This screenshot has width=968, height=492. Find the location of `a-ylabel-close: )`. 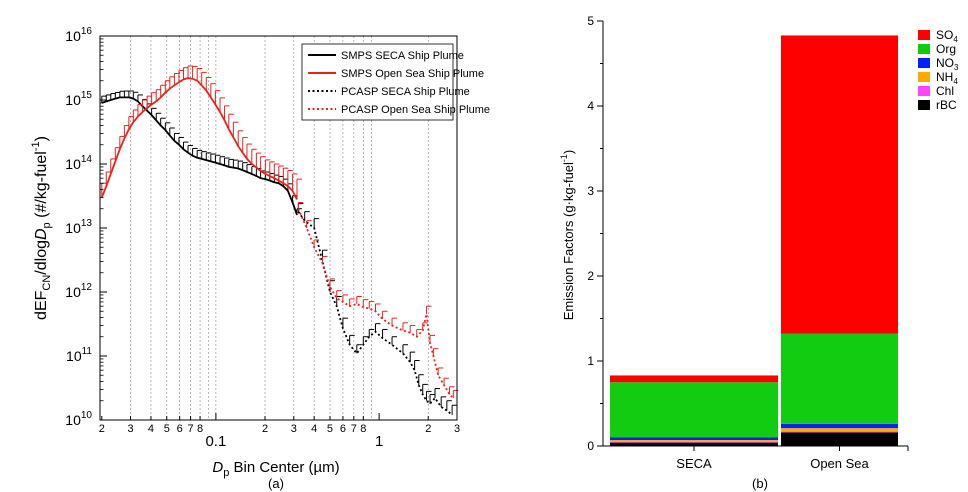

a-ylabel-close: ) is located at coordinates (41, 138).